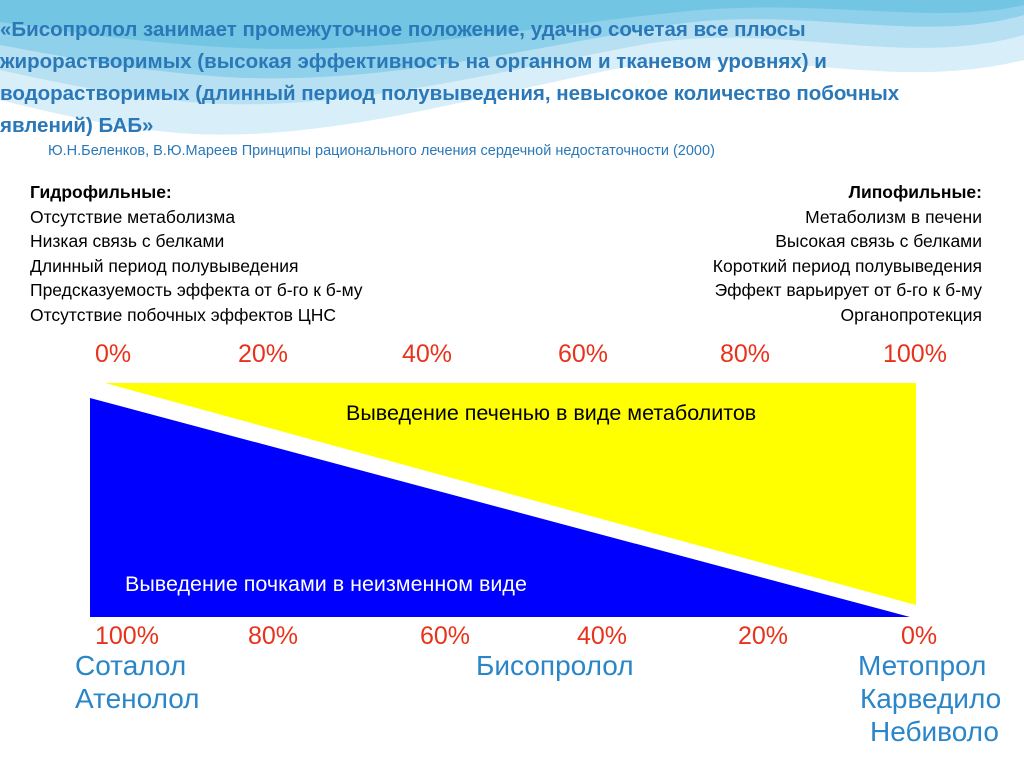  I want to click on kidney-elimination-label: Выведение почками в неизменном виде, so click(326, 584).